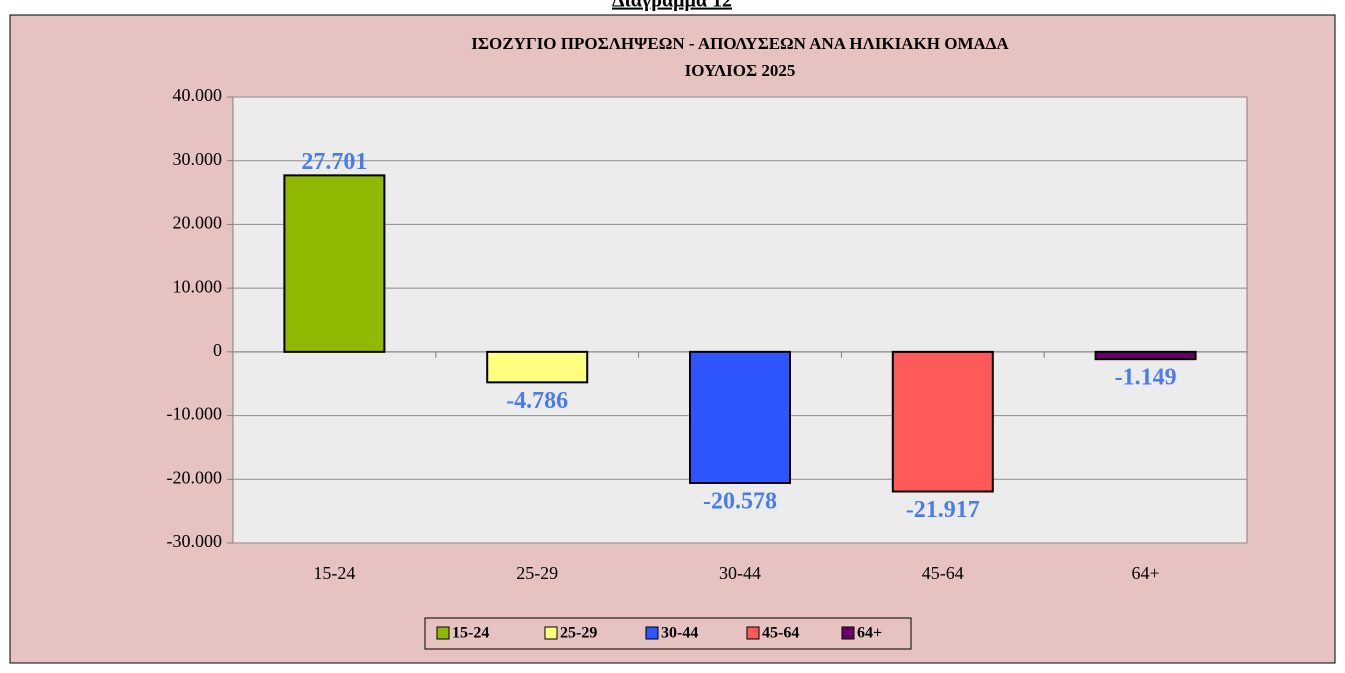 This screenshot has height=673, width=1345. I want to click on y-tick-label: -30.000, so click(195, 541).